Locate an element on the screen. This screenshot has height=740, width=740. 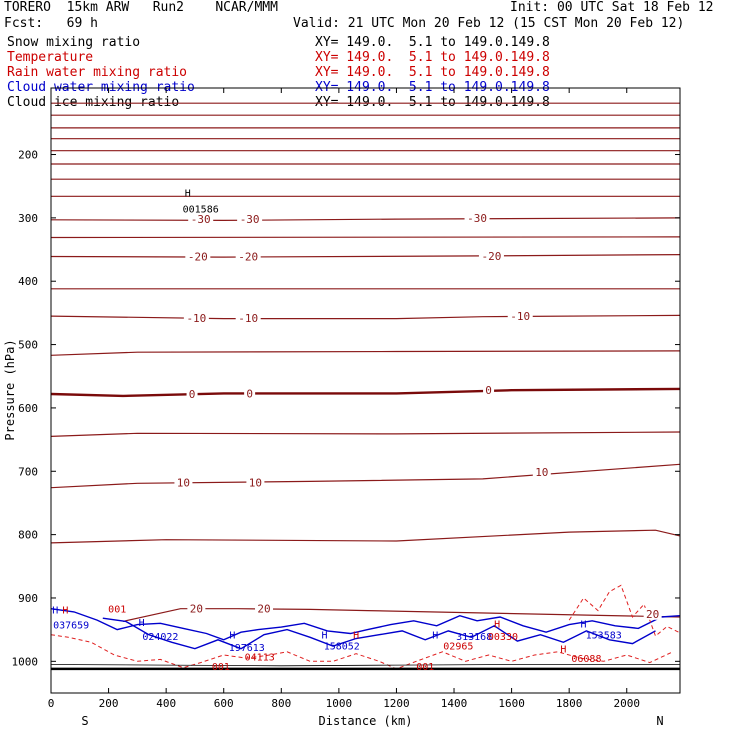
y-tick-label: 300 is located at coordinates (28, 218).